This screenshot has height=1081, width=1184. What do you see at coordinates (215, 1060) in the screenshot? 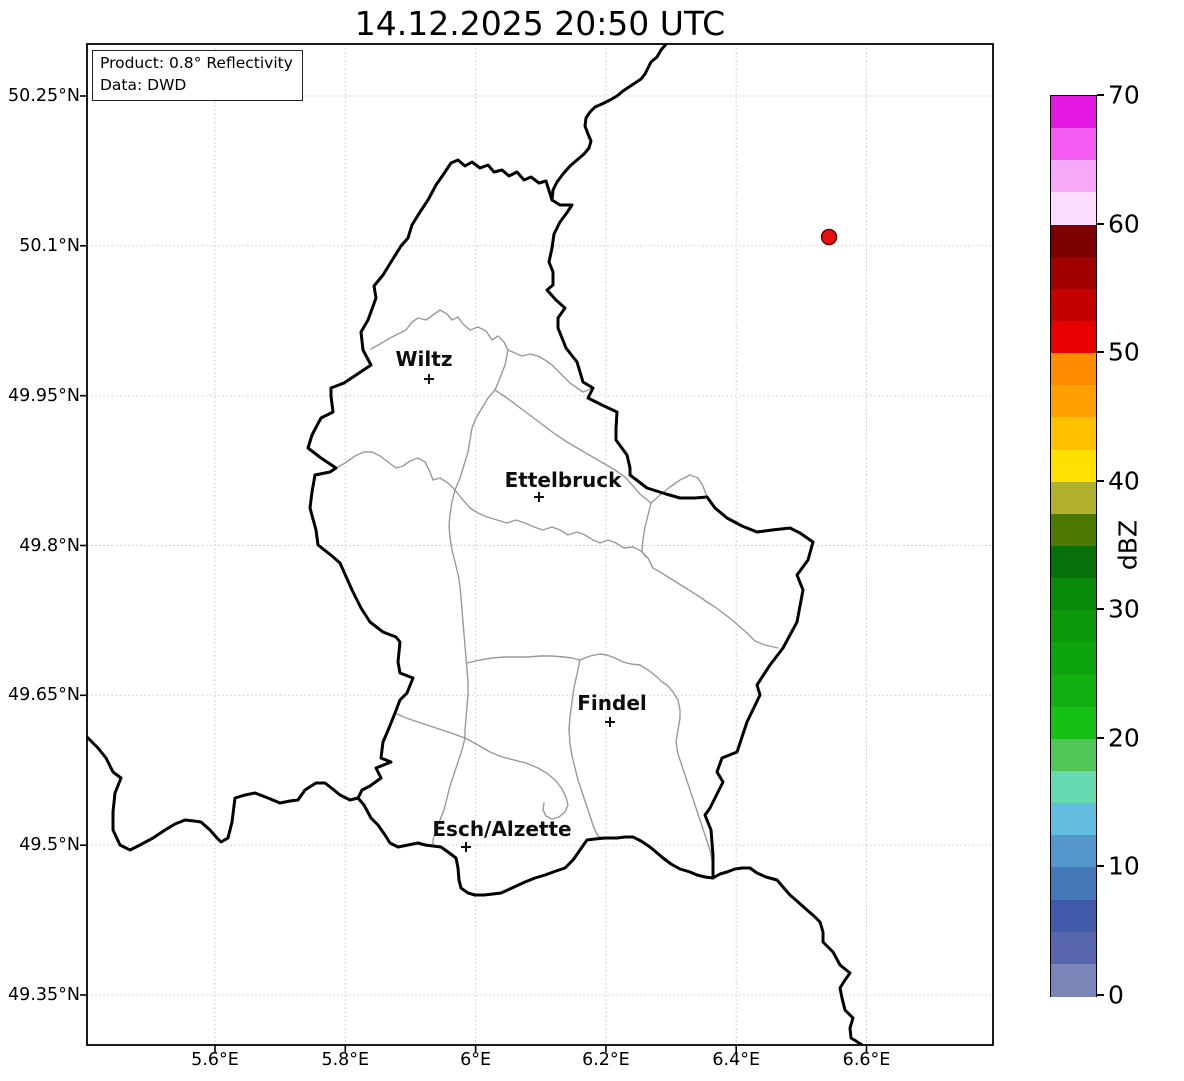
I see `x-tick-label: 5.6°E` at bounding box center [215, 1060].